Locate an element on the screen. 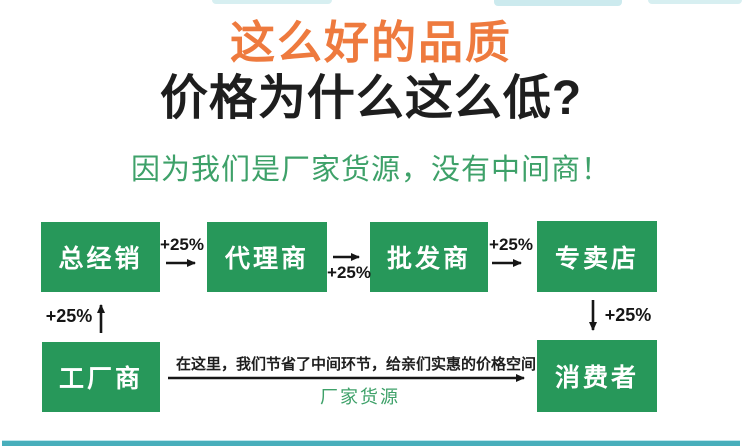 The width and height of the screenshot is (742, 447). node-label: 专卖店 is located at coordinates (596, 258).